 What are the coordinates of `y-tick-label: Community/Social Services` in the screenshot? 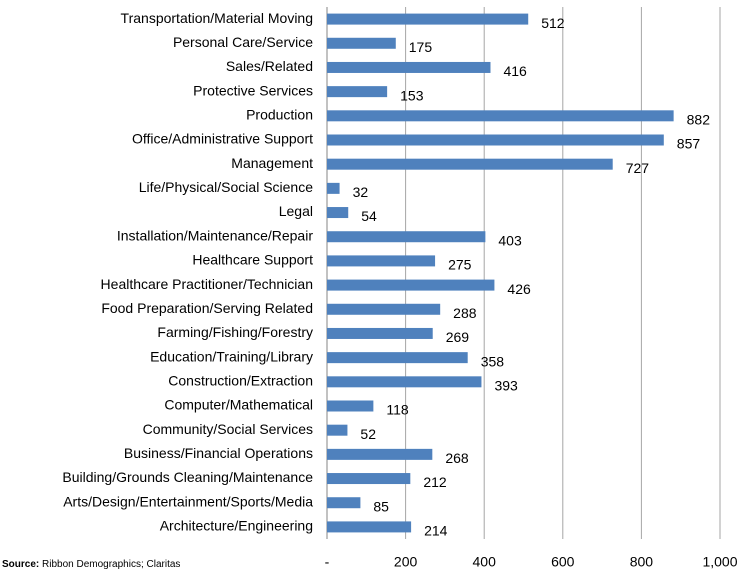 It's located at (228, 429).